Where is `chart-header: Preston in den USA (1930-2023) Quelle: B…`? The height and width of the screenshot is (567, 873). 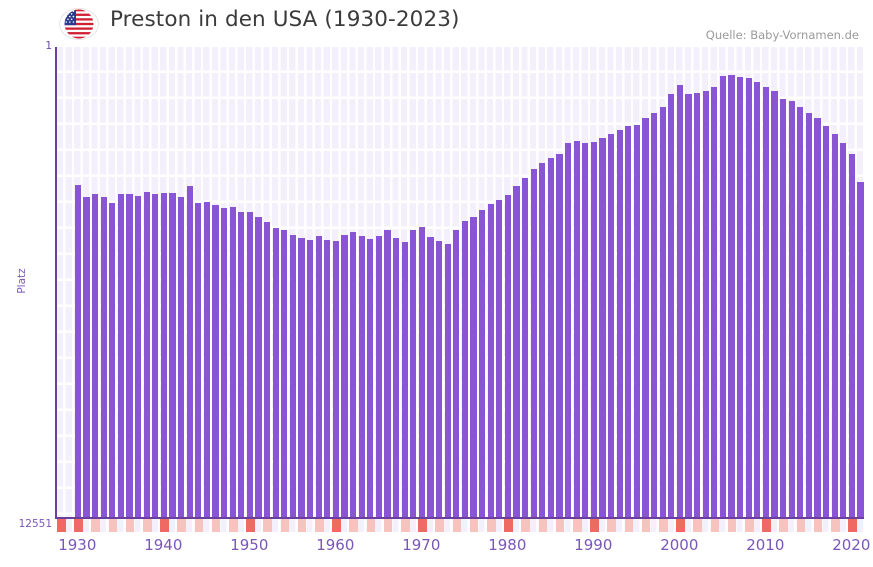
chart-header: Preston in den USA (1930-2023) Quelle: B… is located at coordinates (436, 23).